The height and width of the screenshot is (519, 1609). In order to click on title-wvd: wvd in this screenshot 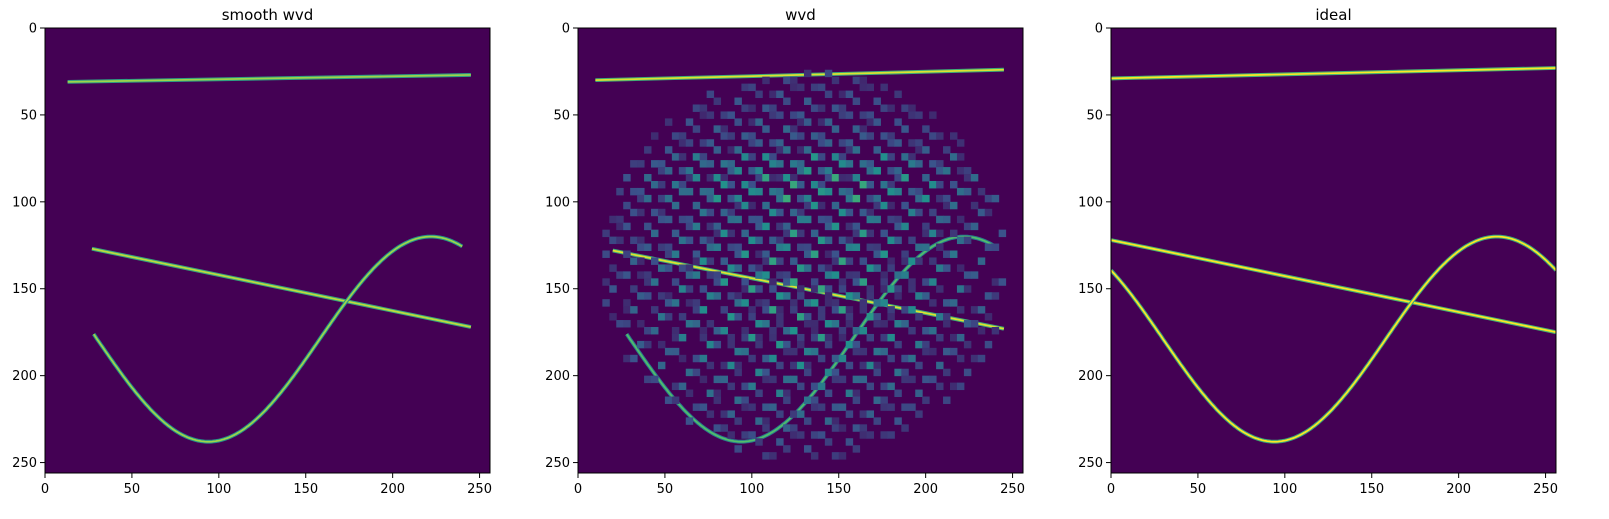, I will do `click(800, 15)`.